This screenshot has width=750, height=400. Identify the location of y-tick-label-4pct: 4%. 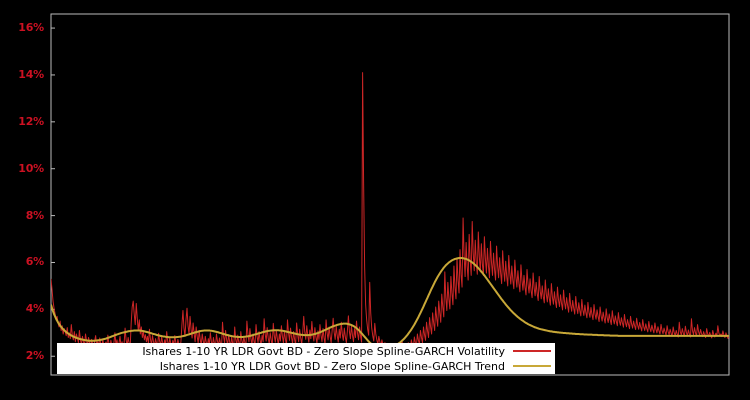
(34, 309).